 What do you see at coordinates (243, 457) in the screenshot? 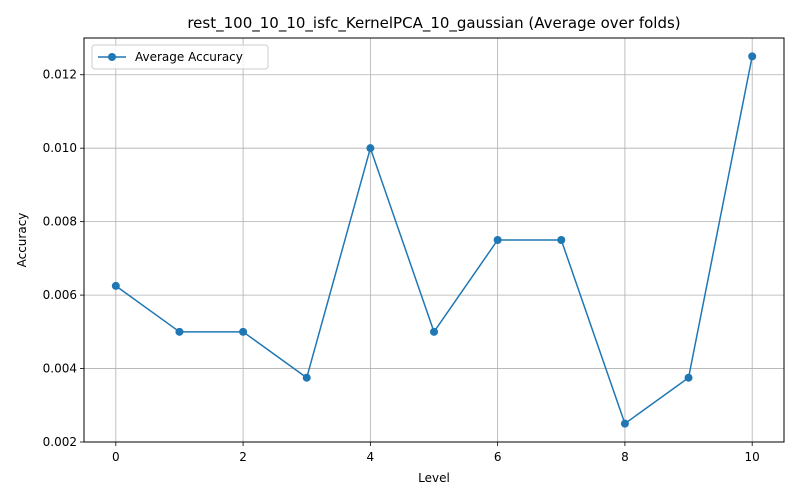
I see `x-tick-label: 2` at bounding box center [243, 457].